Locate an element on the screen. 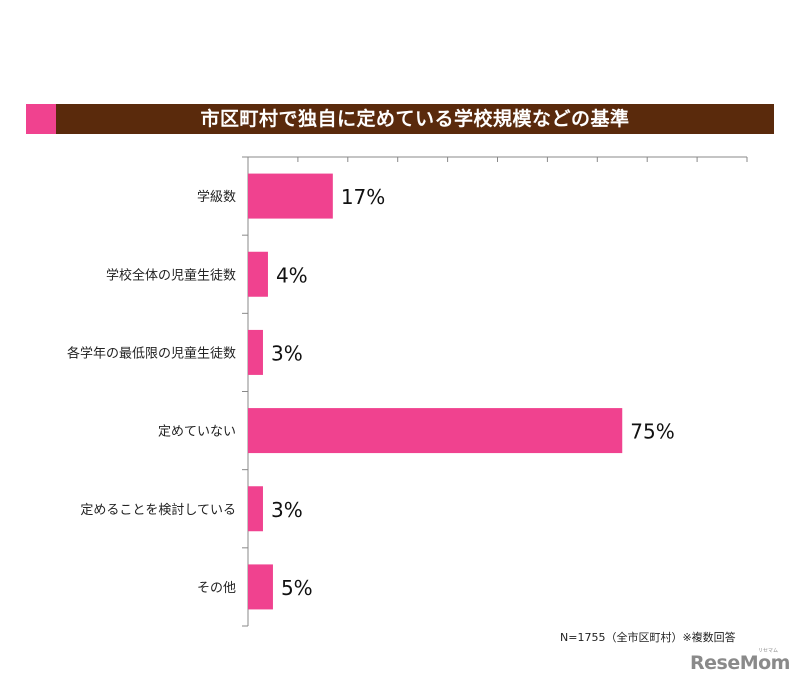  category-label: 学校全体の児童生徒数 is located at coordinates (171, 275).